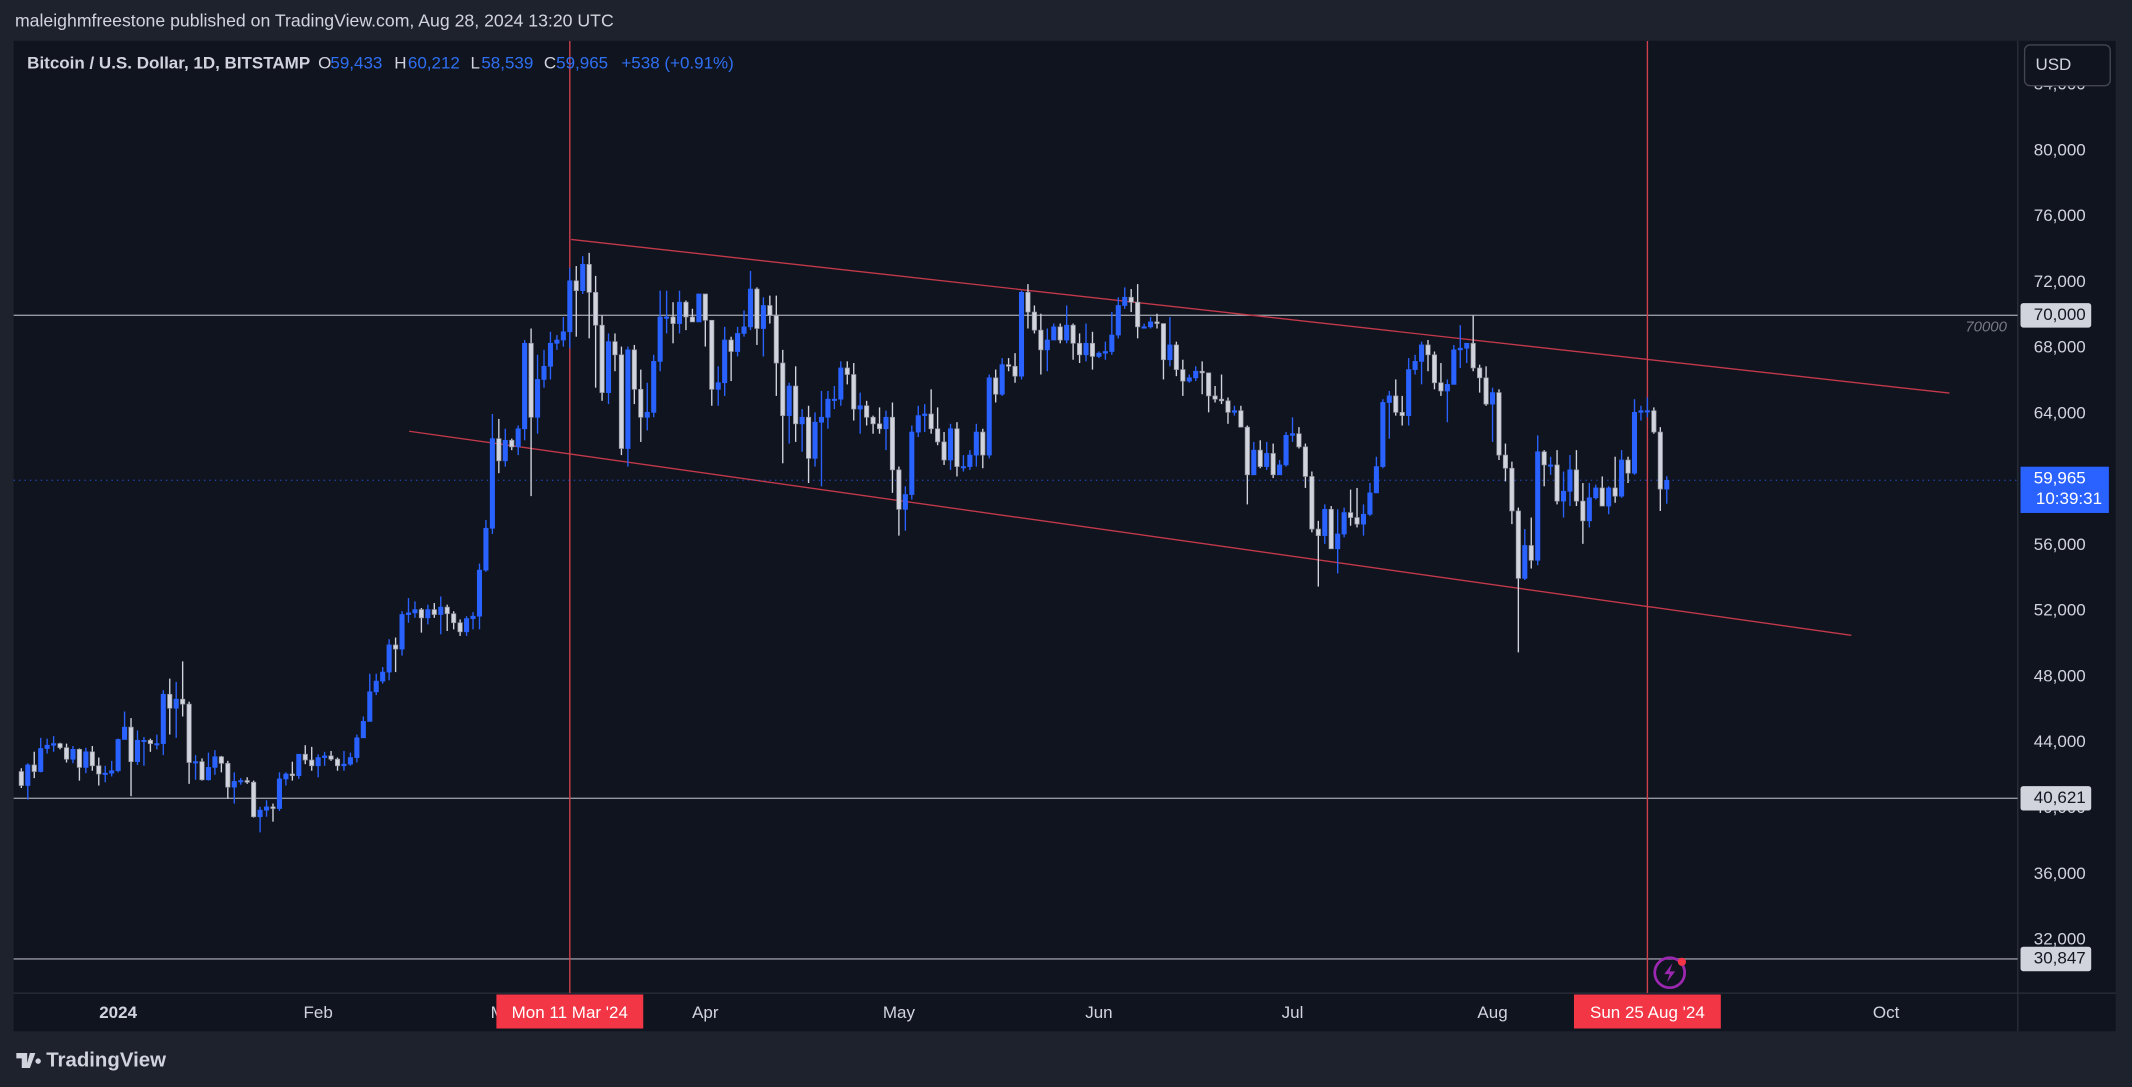  What do you see at coordinates (2060, 149) in the screenshot?
I see `y-tick-label: 80,000` at bounding box center [2060, 149].